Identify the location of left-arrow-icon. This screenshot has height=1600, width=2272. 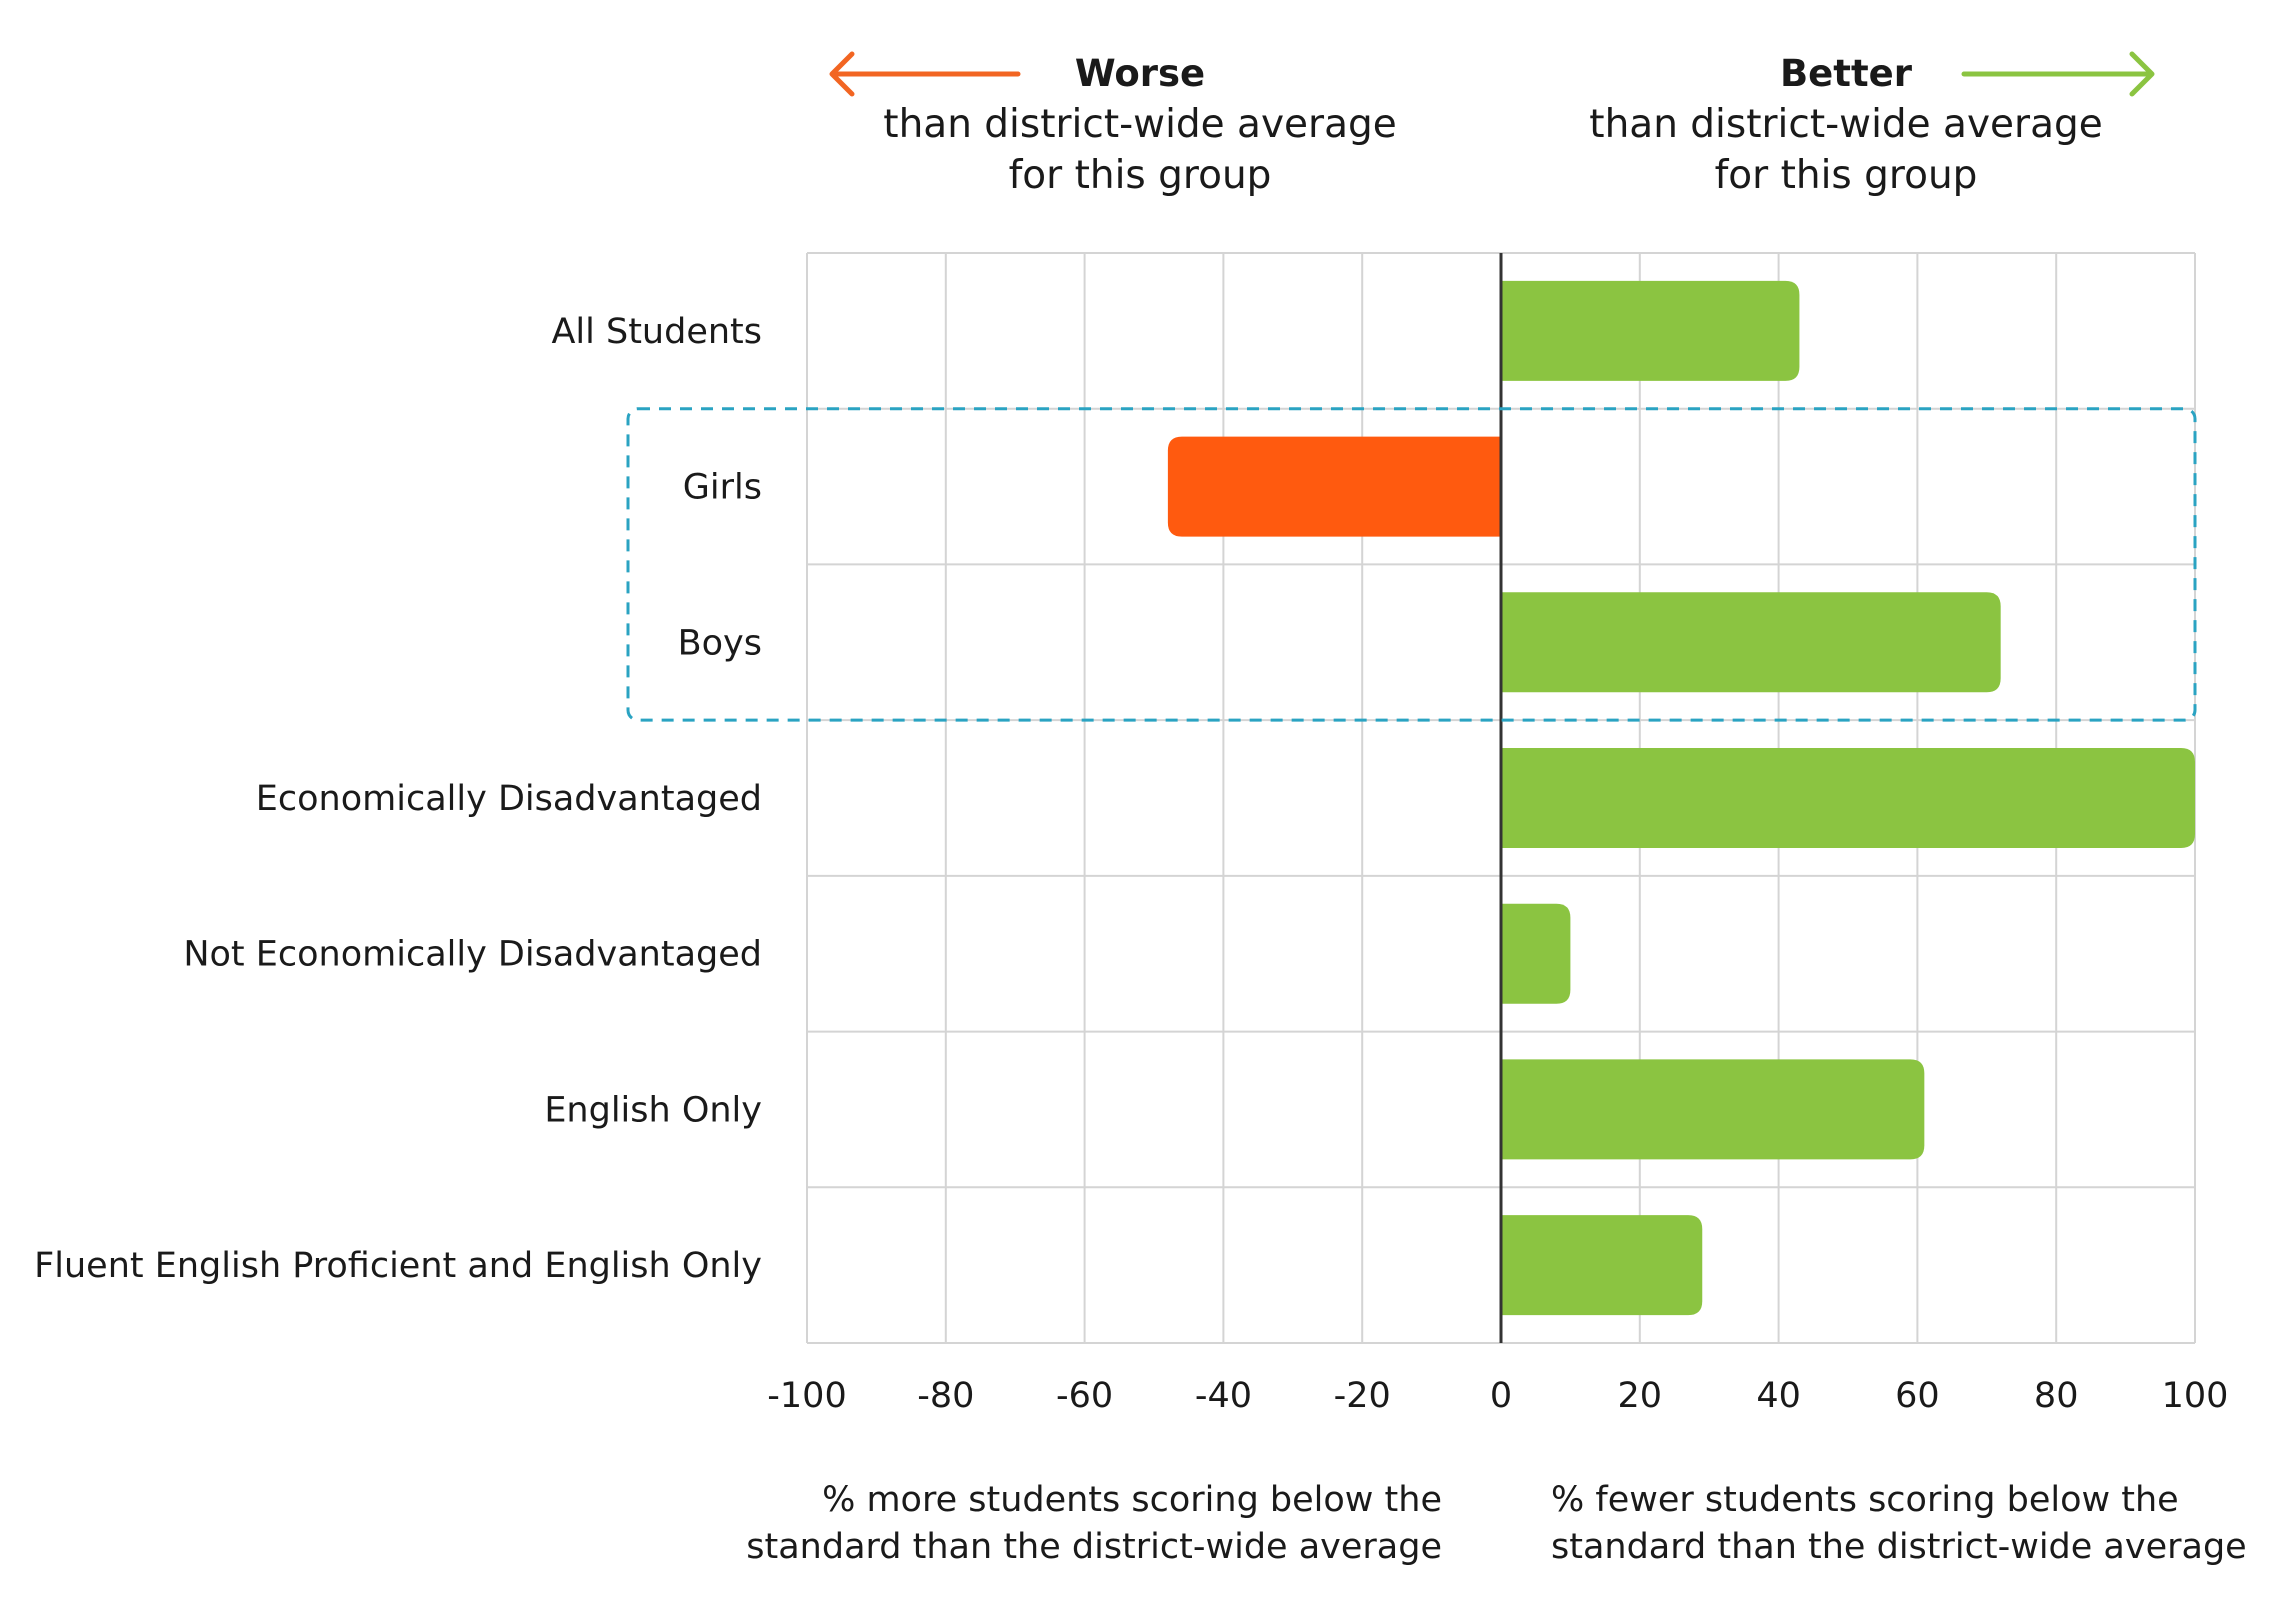
(925, 74).